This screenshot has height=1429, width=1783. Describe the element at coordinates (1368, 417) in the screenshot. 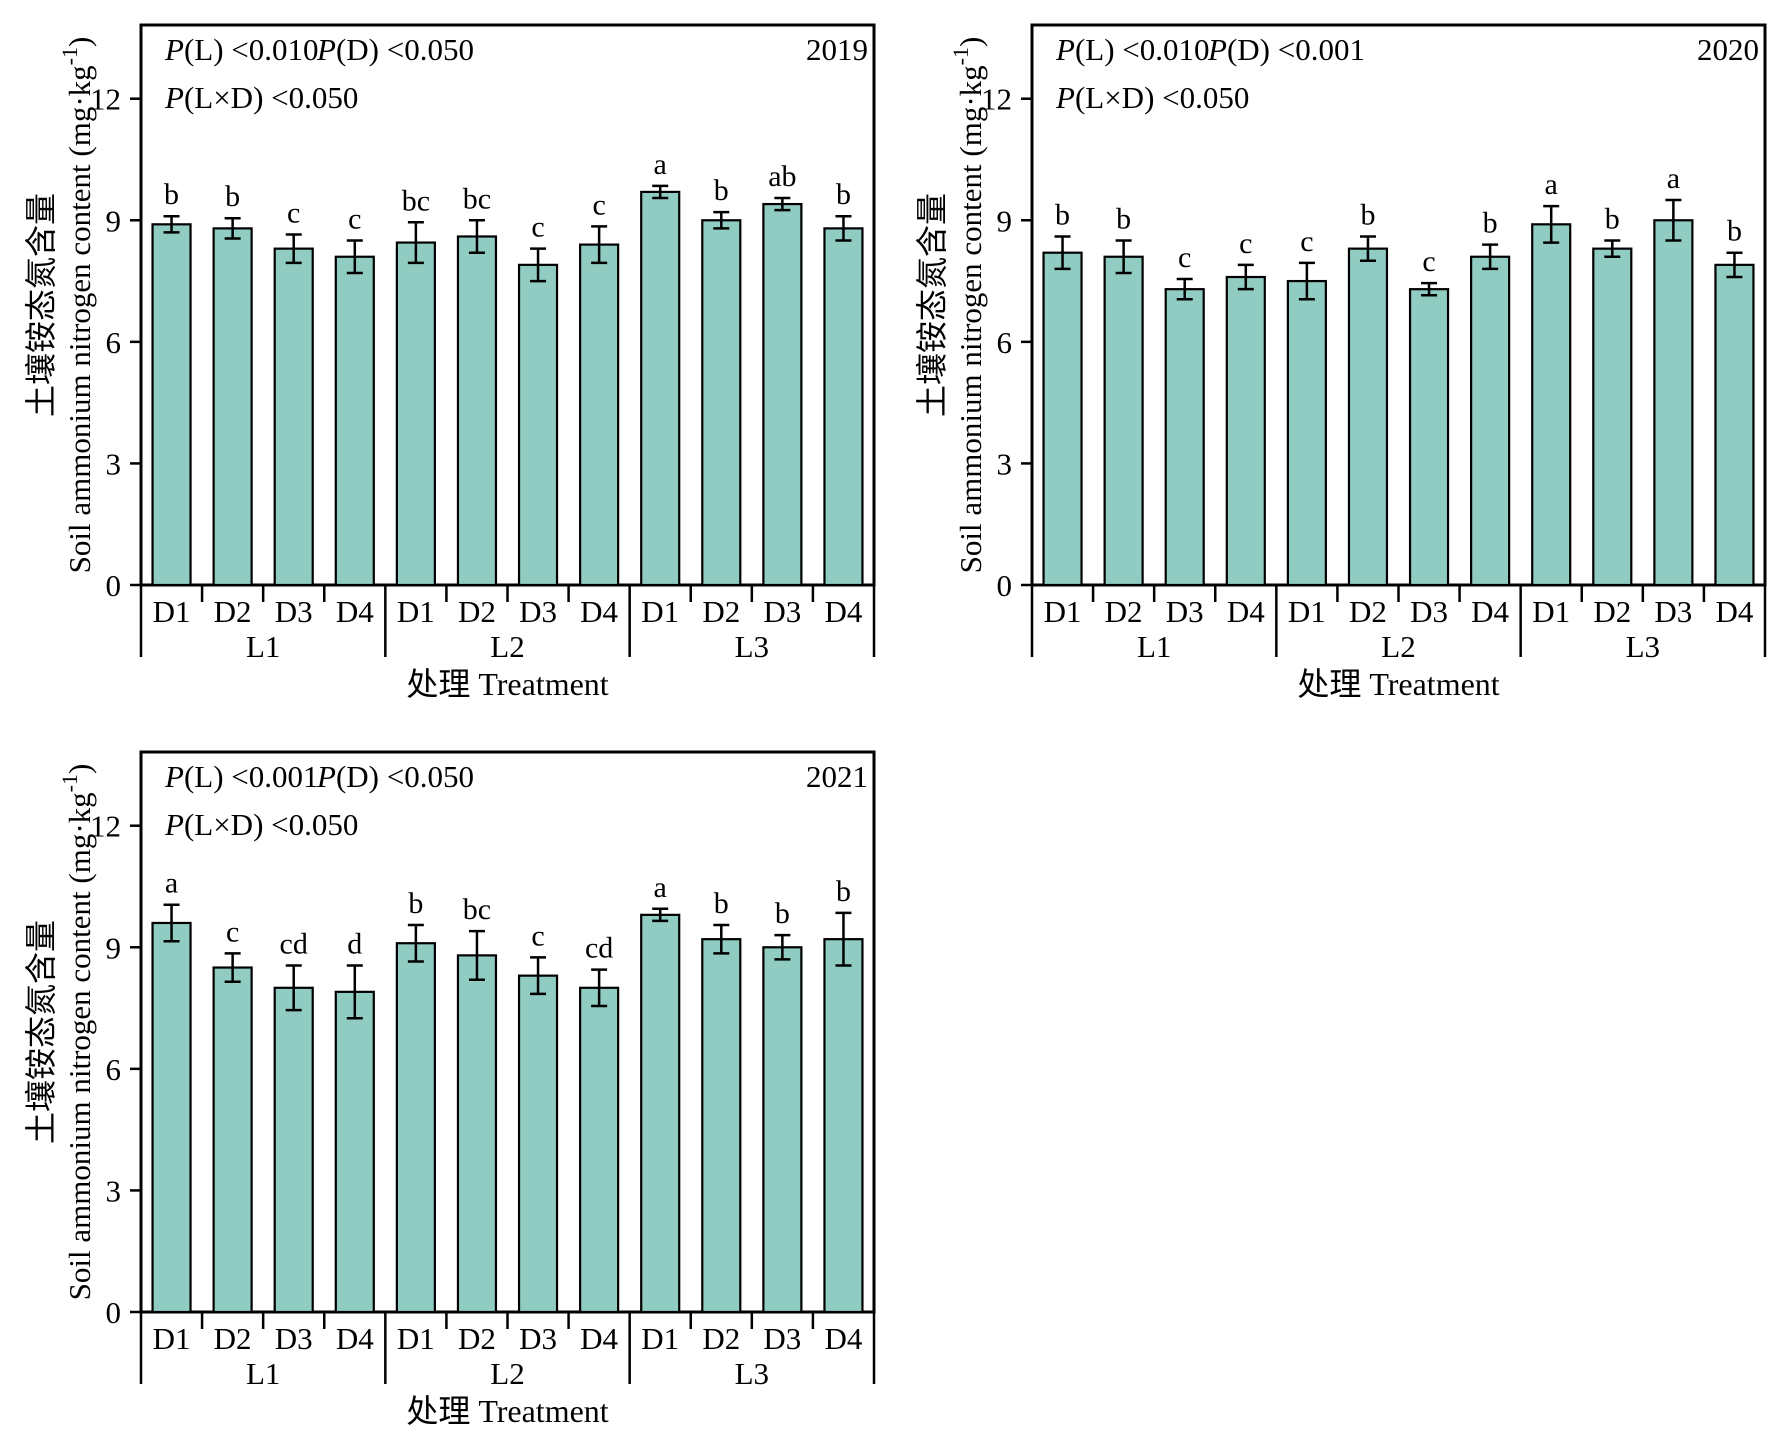

I see `bar-L2-D2` at that location.